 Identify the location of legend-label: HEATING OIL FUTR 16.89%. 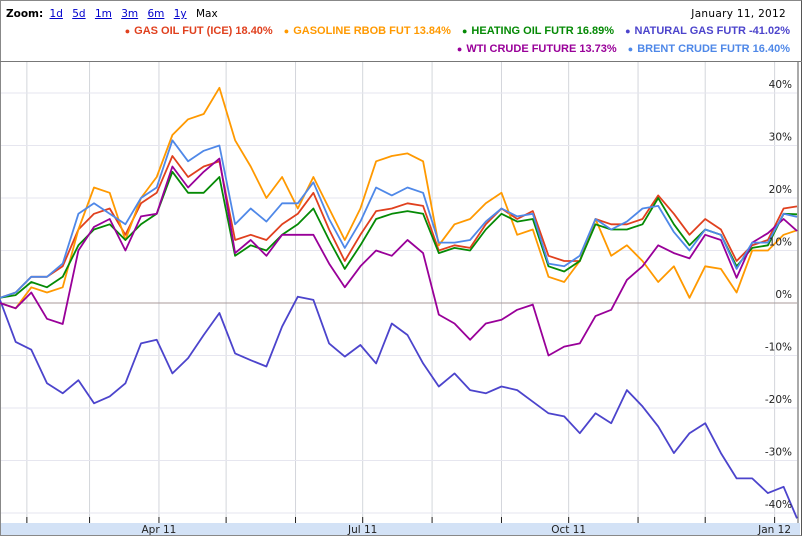
(543, 31).